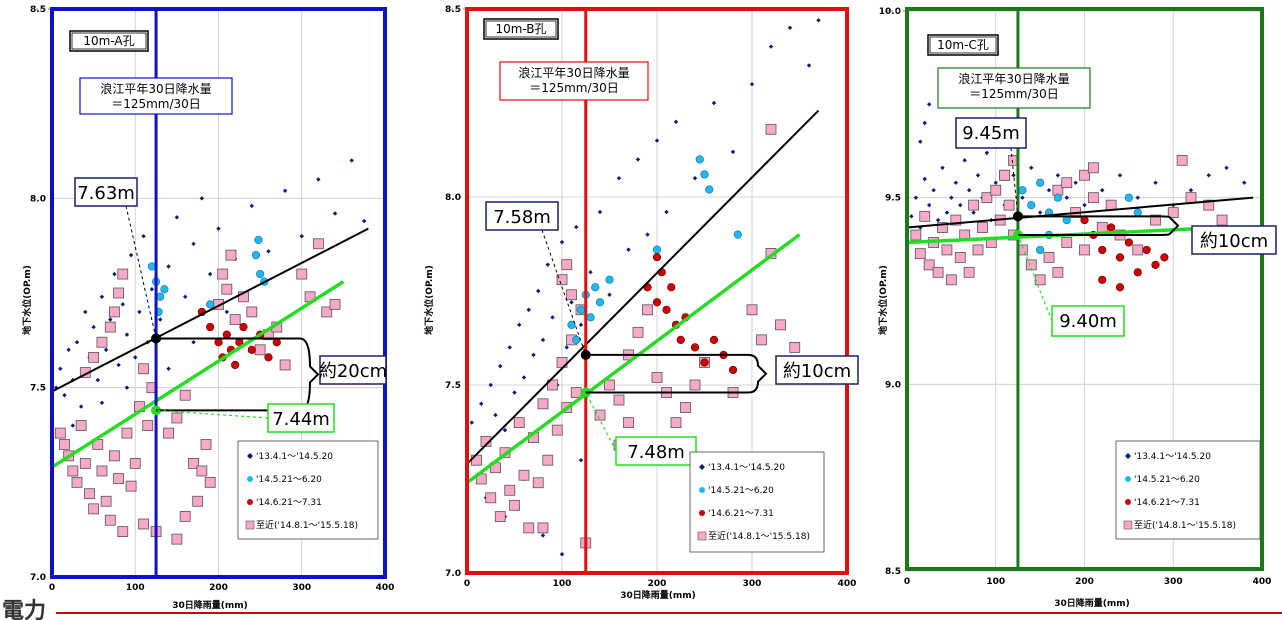  Describe the element at coordinates (1185, 525) in the screenshot. I see `legend-label-s4: 至近('14.8.1～'15.5.18)` at that location.